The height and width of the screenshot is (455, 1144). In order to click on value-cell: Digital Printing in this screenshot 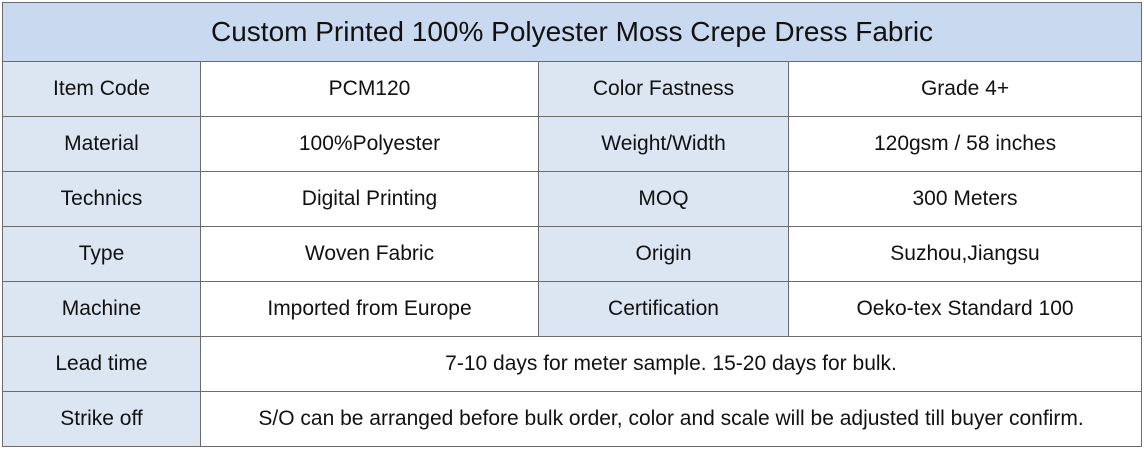, I will do `click(369, 199)`.